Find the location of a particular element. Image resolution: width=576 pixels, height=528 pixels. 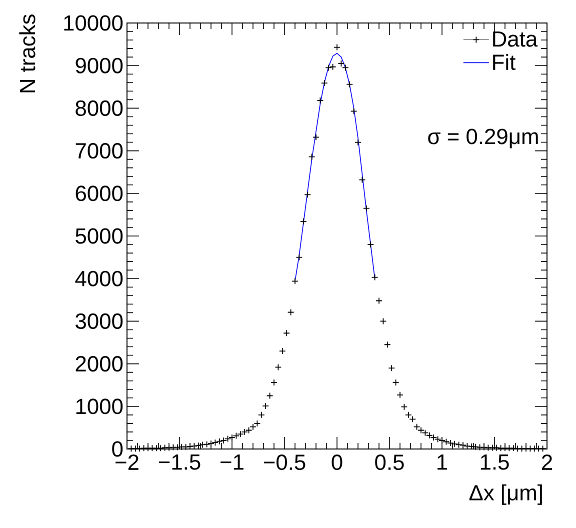

x-tick-label: 1 is located at coordinates (443, 462).